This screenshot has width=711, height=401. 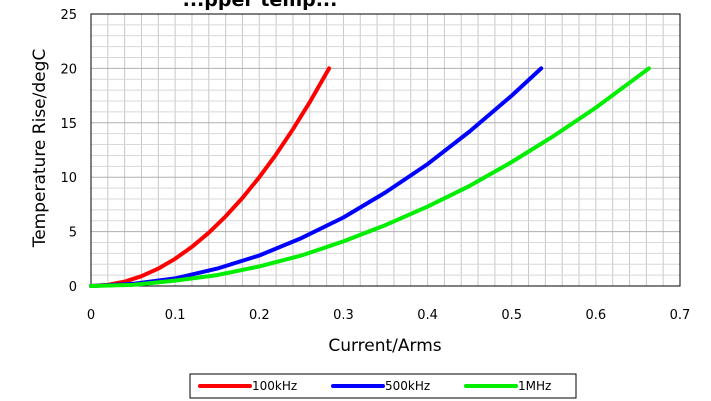 I want to click on y-tick-label: 10, so click(x=68, y=178).